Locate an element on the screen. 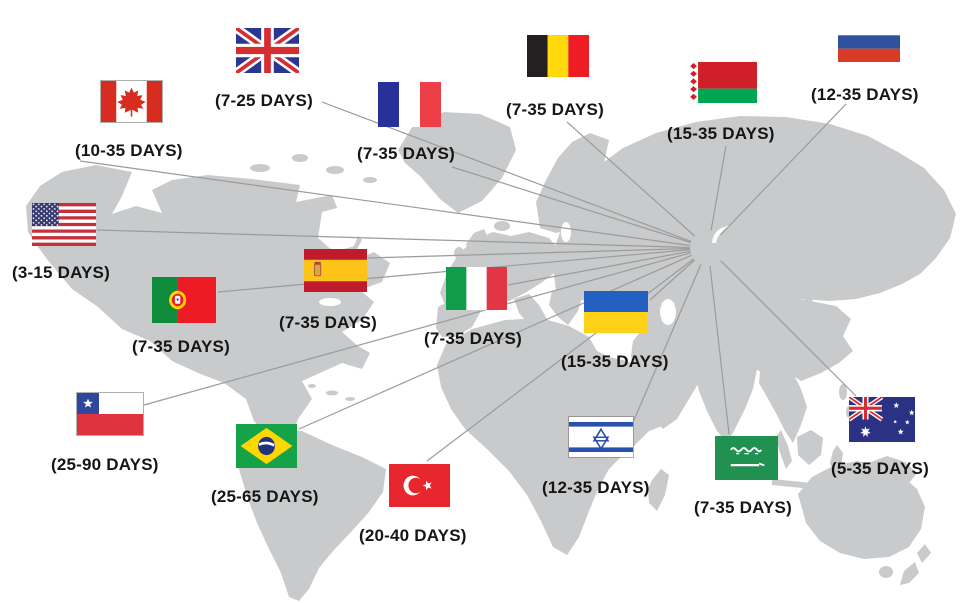 This screenshot has height=603, width=965. turkey-days-label: (20-40 DAYS) is located at coordinates (413, 535).